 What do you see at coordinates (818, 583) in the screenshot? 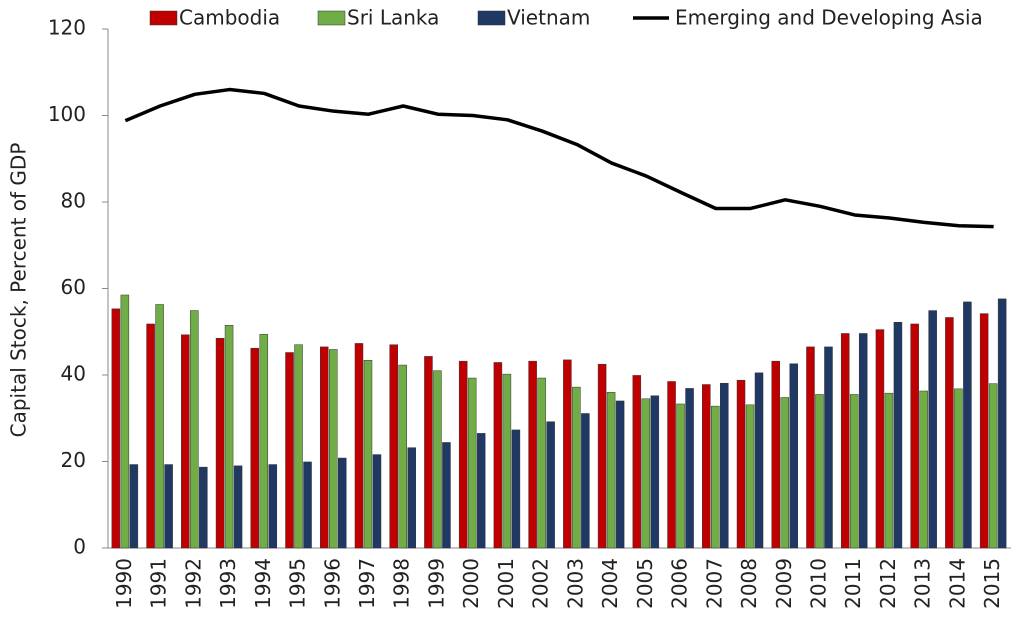
I see `x-tick-label: 2010` at bounding box center [818, 583].